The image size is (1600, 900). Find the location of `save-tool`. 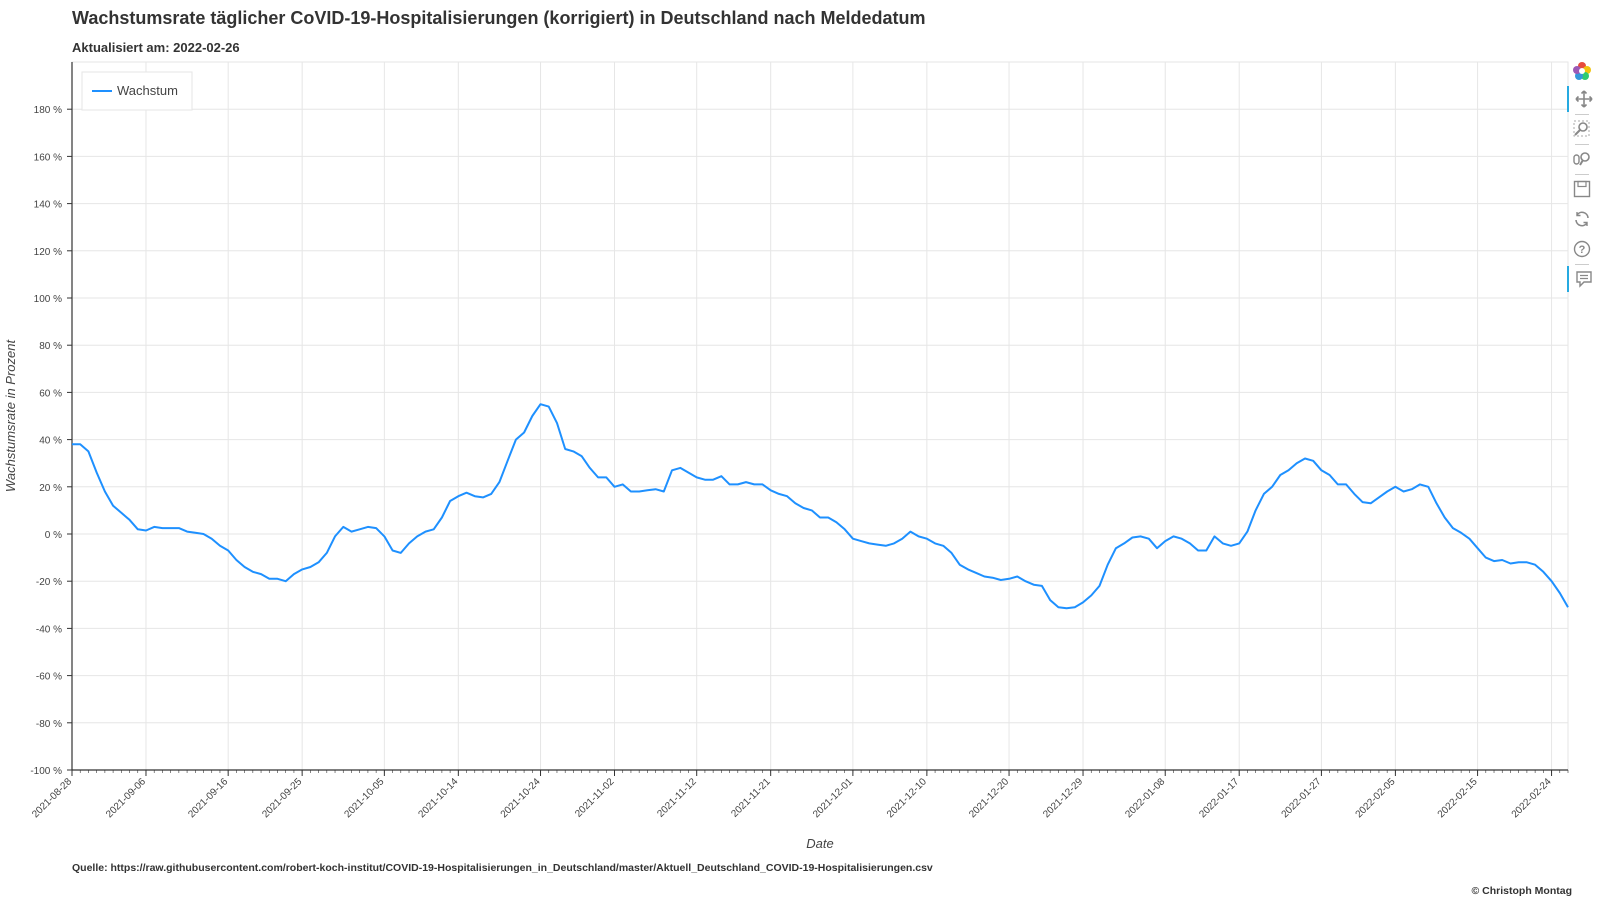

save-tool is located at coordinates (1582, 189).